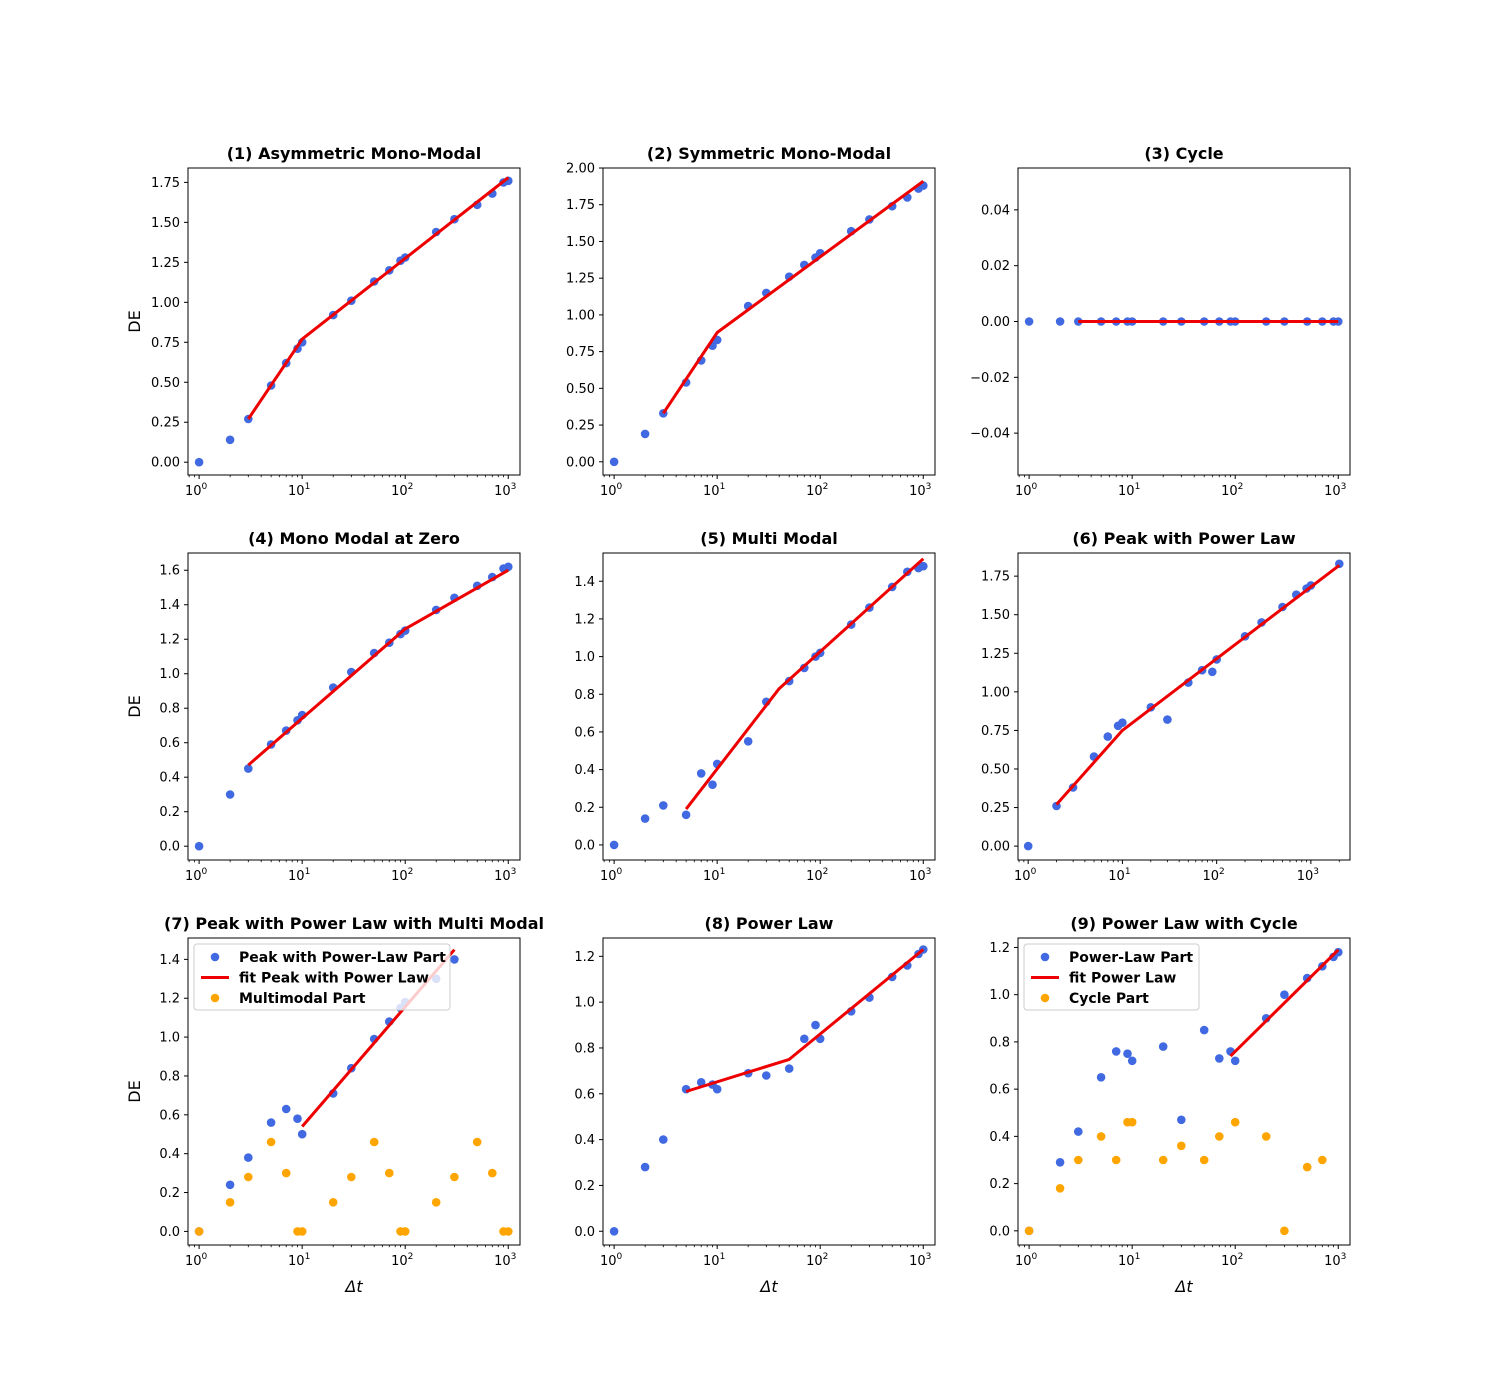 The height and width of the screenshot is (1400, 1500). Describe the element at coordinates (1232, 1260) in the screenshot. I see `chart-9-xtick-label: 10²` at that location.